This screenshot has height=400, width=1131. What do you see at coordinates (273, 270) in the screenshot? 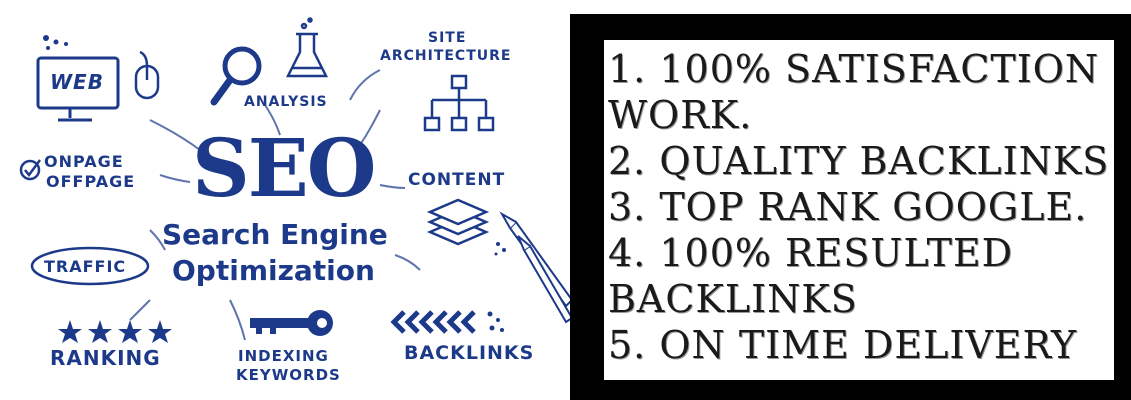
I see `optimization-label: Optimization` at bounding box center [273, 270].